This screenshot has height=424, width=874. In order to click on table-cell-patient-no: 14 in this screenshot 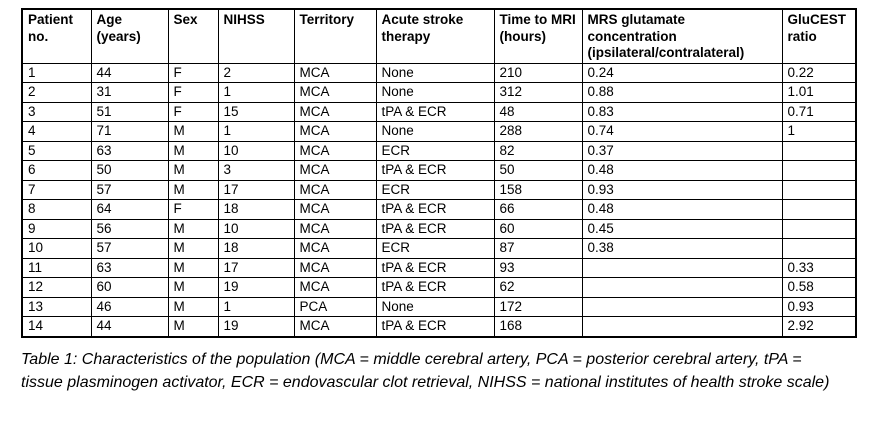, I will do `click(56, 326)`.